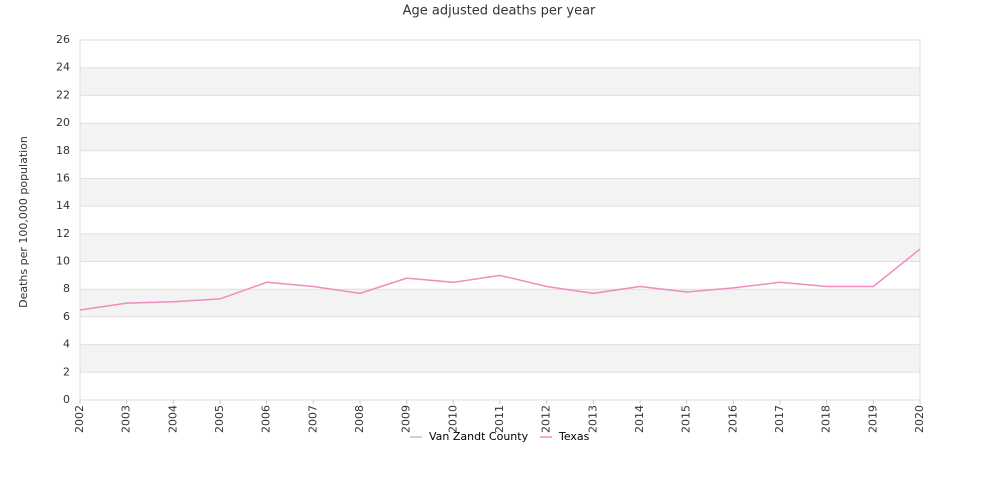 This screenshot has height=500, width=1000. I want to click on x-tick-label: 2003, so click(126, 419).